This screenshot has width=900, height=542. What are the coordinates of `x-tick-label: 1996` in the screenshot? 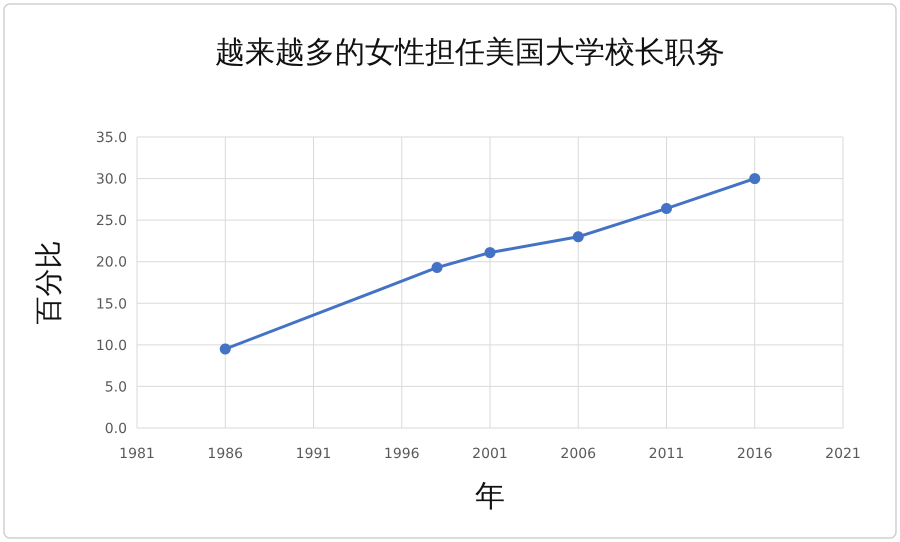 It's located at (402, 454).